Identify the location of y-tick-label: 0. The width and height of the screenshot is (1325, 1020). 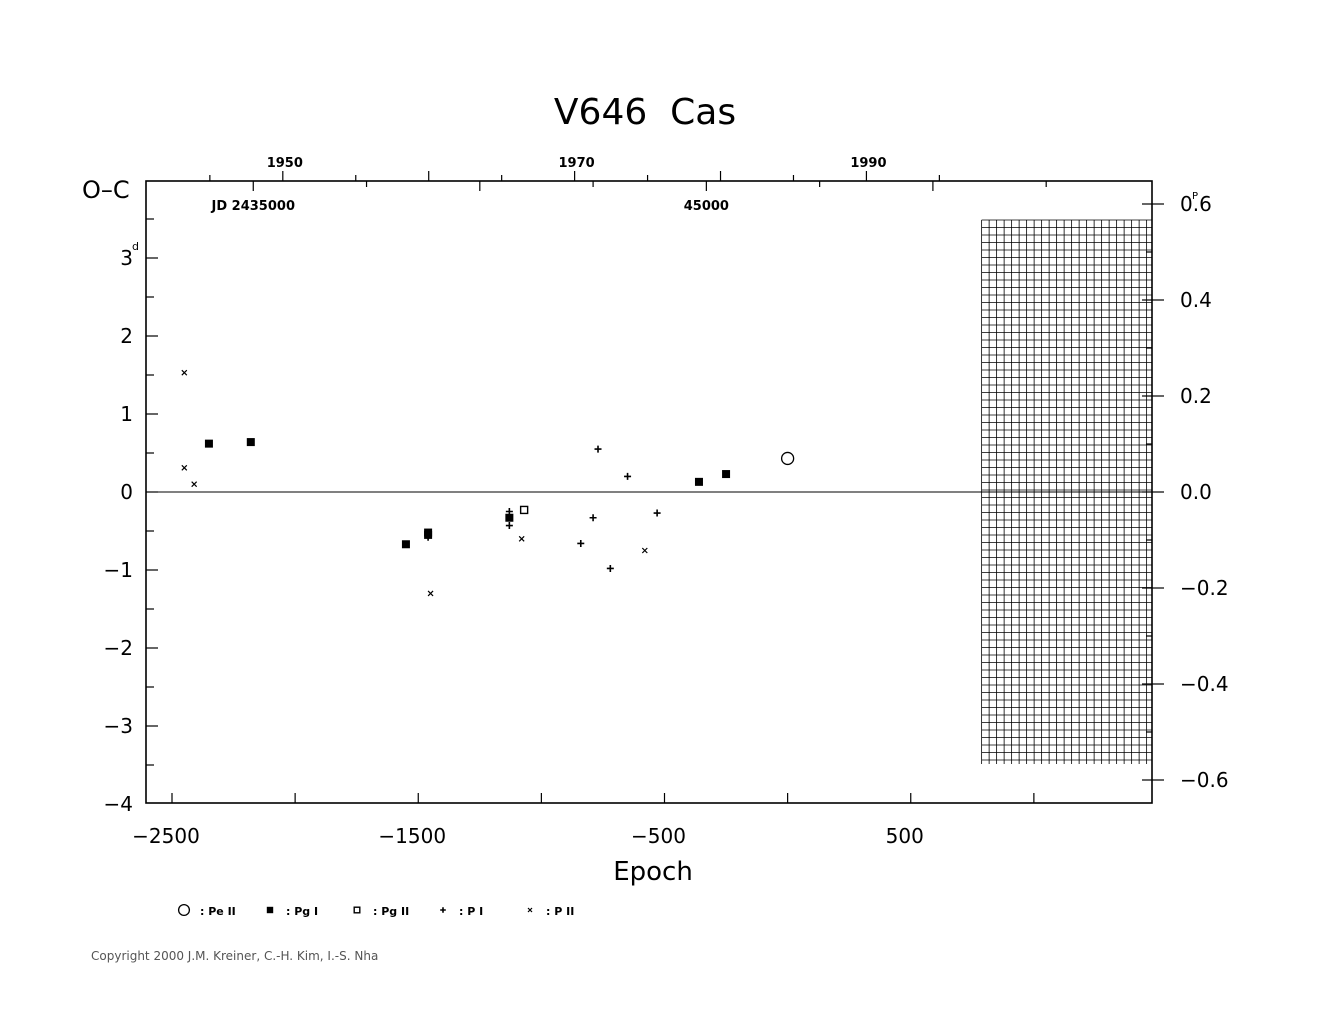
(126, 492).